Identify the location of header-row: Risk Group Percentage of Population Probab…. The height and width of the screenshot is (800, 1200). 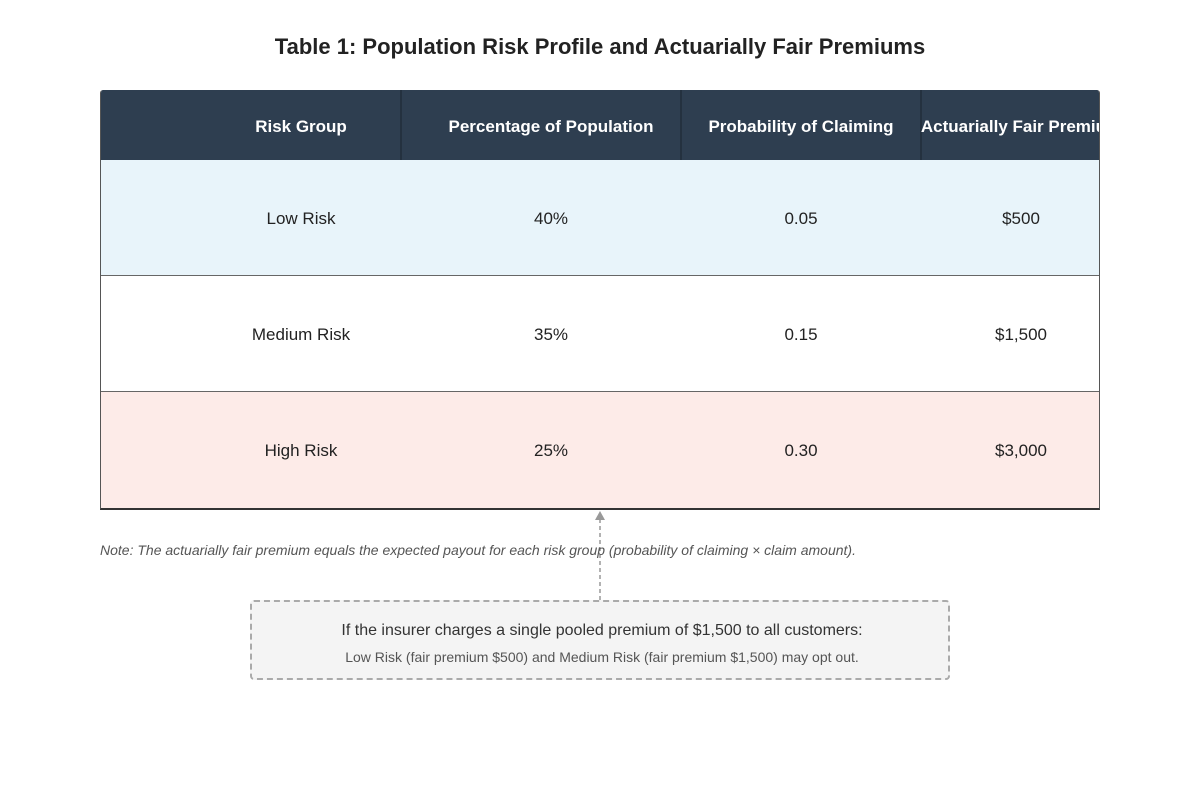
(600, 125).